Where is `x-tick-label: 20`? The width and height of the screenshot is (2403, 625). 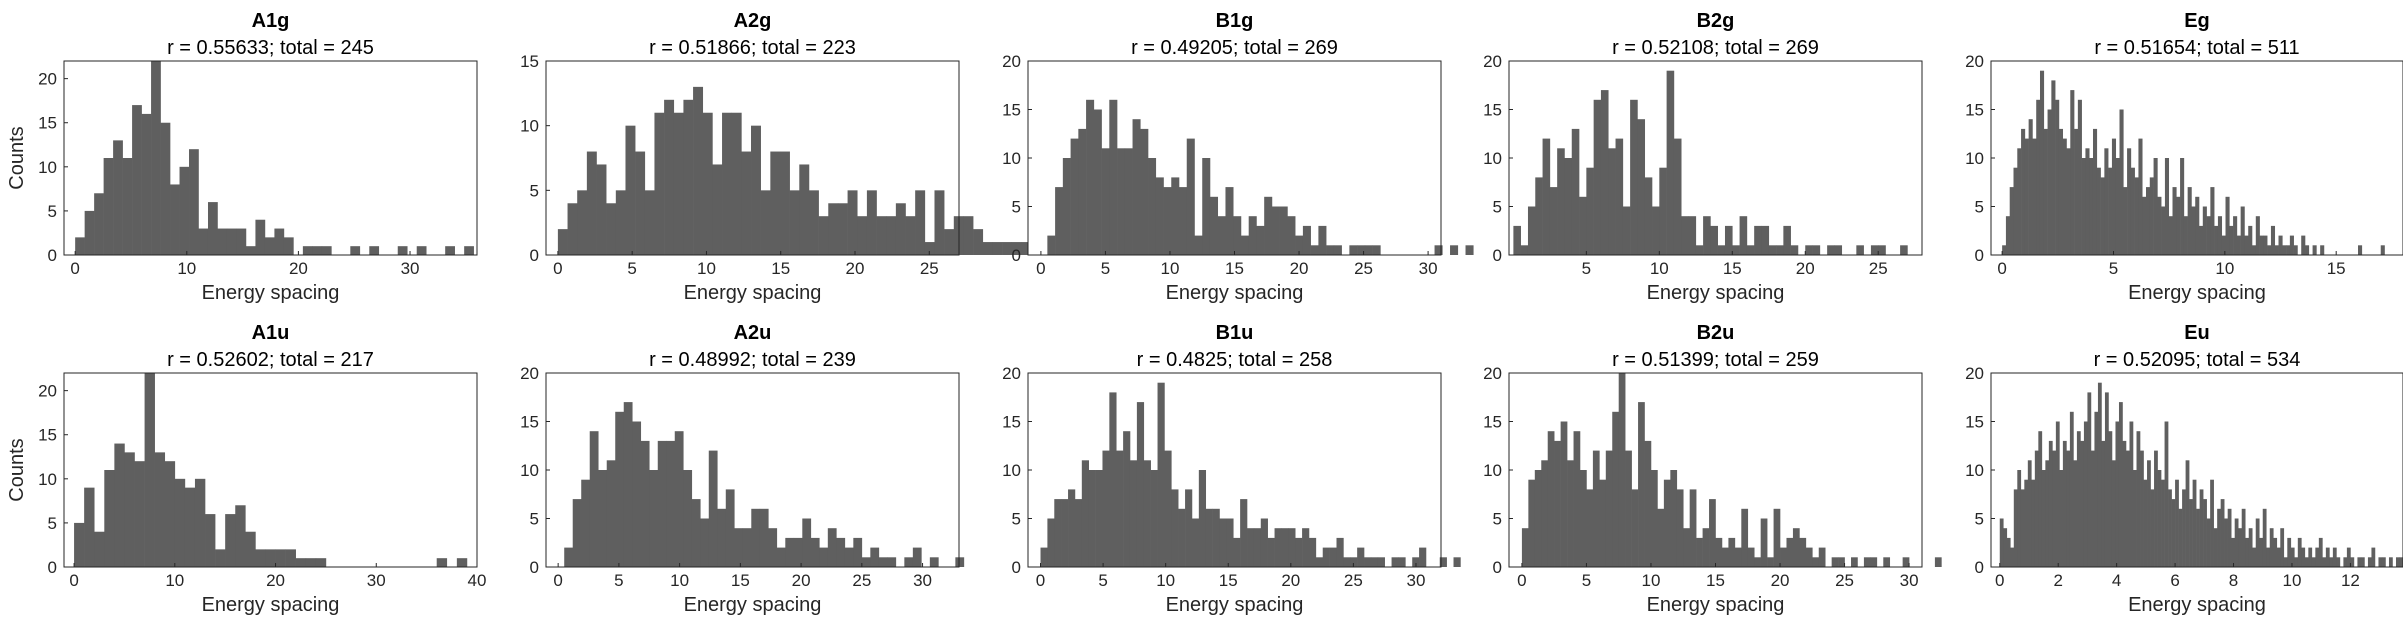
x-tick-label: 20 is located at coordinates (855, 268).